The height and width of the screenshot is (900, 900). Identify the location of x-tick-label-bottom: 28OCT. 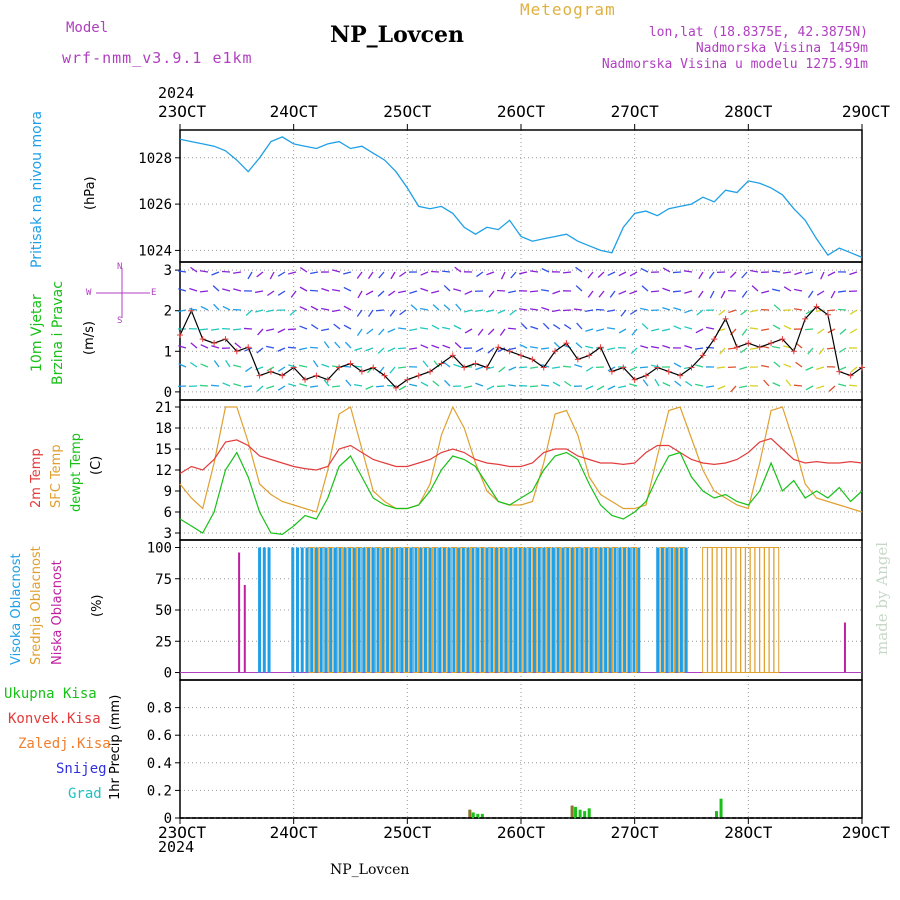
(748, 832).